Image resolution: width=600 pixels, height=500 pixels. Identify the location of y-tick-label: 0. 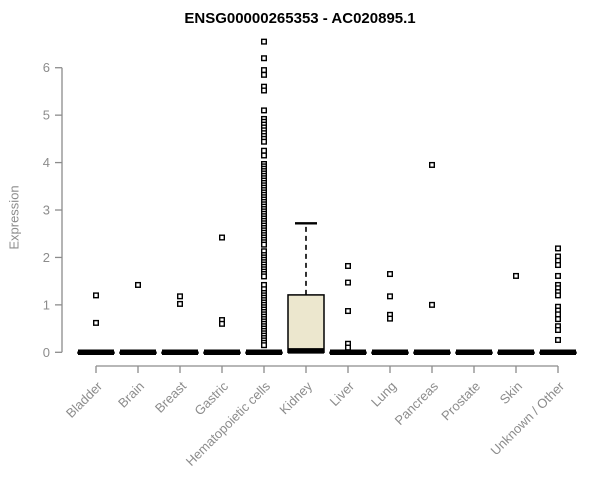
(46, 352).